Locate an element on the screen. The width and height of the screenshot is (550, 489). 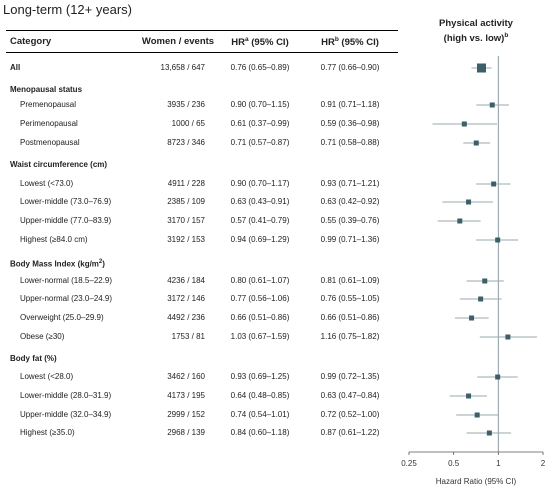
hr-b-cell: 0.63 (0.42–0.92) is located at coordinates (350, 201).